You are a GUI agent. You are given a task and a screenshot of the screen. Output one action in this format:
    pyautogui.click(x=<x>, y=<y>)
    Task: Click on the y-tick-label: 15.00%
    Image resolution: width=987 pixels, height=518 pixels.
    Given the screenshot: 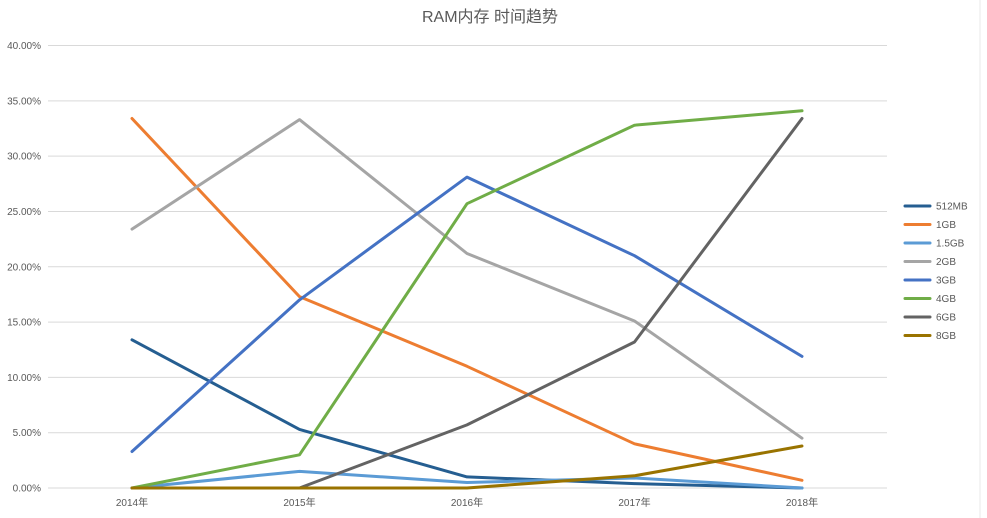 What is the action you would take?
    pyautogui.click(x=24, y=323)
    